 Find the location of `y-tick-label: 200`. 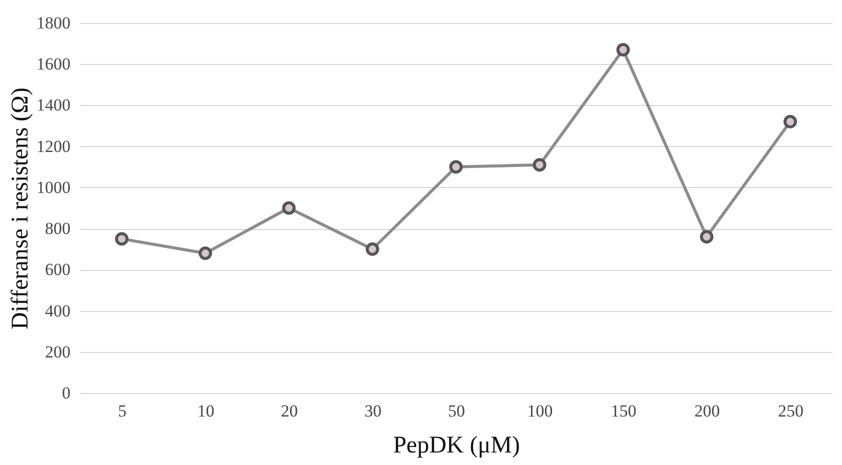

y-tick-label: 200 is located at coordinates (57, 352).